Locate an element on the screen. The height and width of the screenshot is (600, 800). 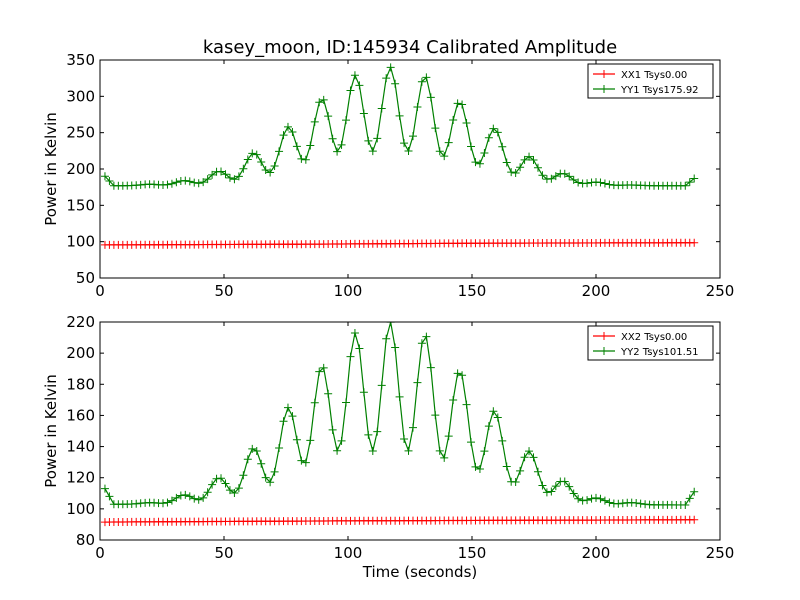
legend-entry: XX2 Tsys0.00 is located at coordinates (654, 337).